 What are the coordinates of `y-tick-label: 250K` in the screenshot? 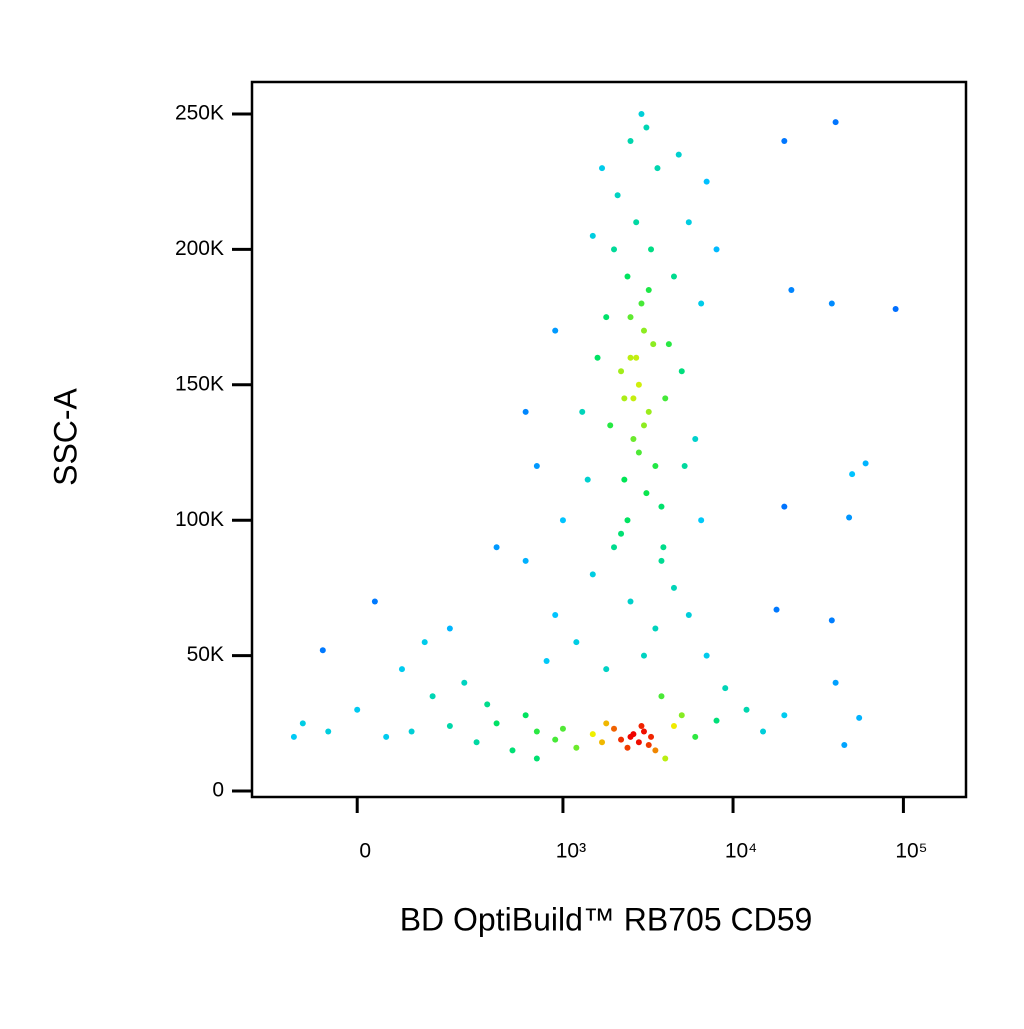 It's located at (199, 113).